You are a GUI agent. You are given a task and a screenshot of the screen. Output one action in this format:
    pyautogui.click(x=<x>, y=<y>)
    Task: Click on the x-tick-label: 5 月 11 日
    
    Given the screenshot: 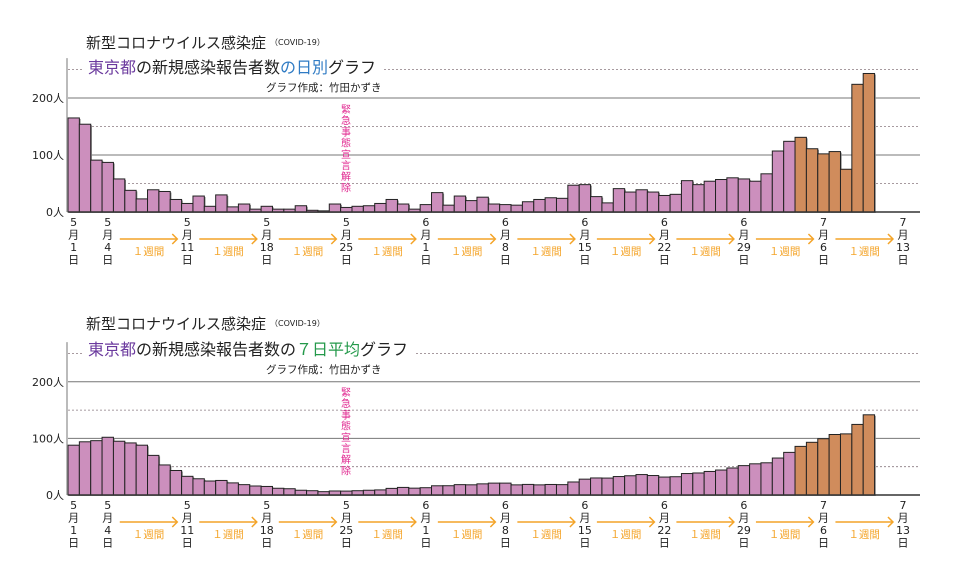 What is the action you would take?
    pyautogui.click(x=187, y=524)
    